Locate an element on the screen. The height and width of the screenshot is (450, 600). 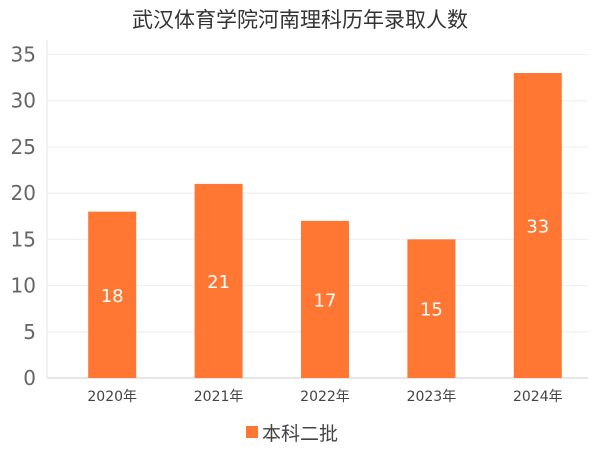
bar-value-label: 18 is located at coordinates (112, 296).